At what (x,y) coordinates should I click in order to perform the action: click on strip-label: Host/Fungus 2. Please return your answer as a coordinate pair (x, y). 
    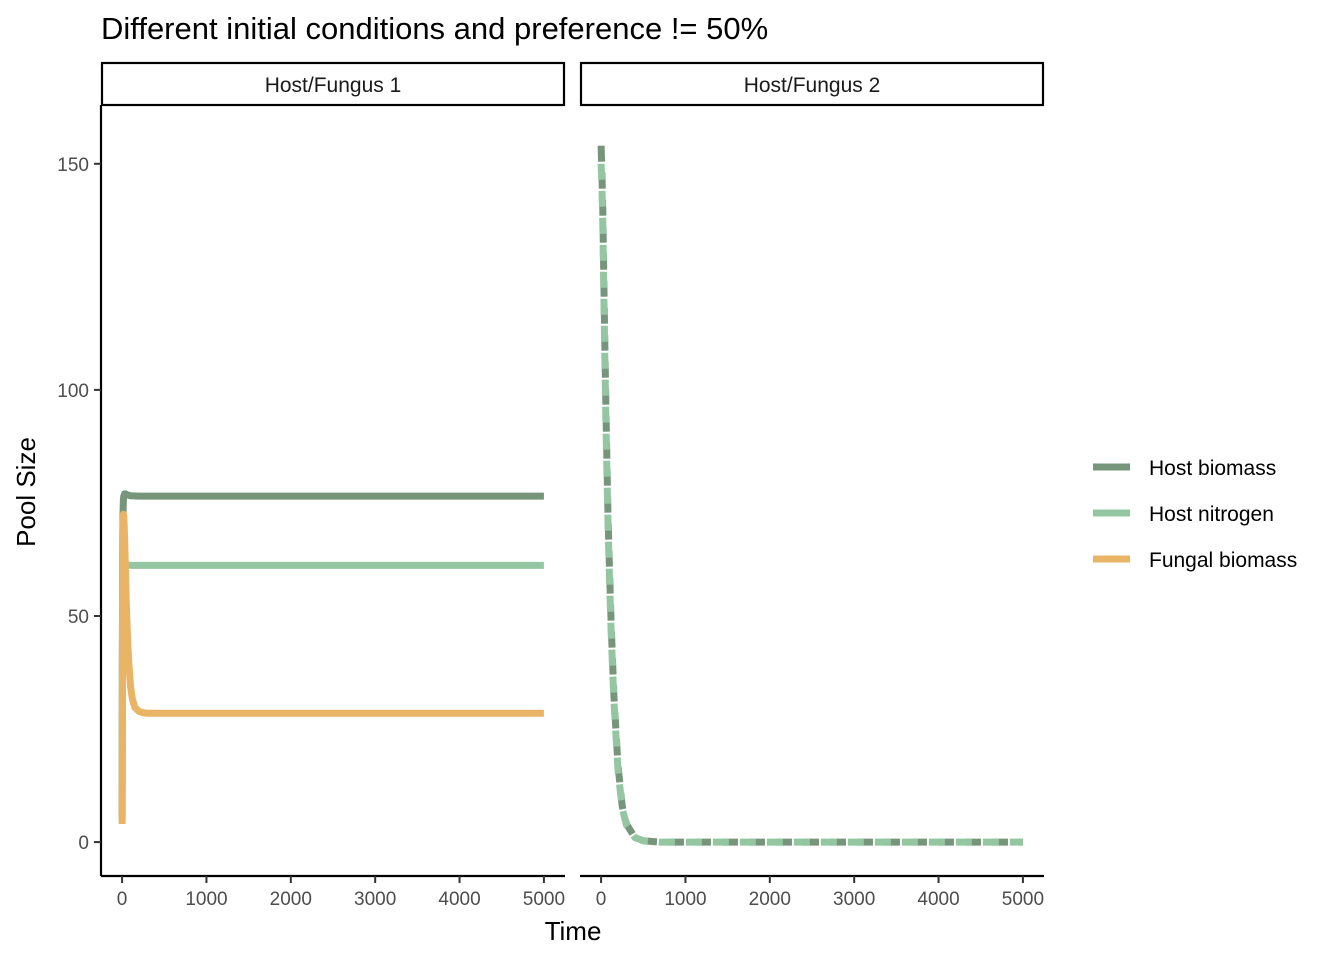
    Looking at the image, I should click on (812, 85).